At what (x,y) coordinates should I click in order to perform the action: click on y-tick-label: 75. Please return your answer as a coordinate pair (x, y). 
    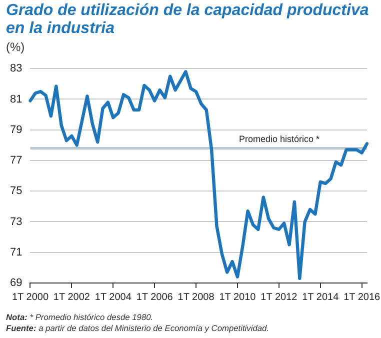
    Looking at the image, I should click on (16, 191).